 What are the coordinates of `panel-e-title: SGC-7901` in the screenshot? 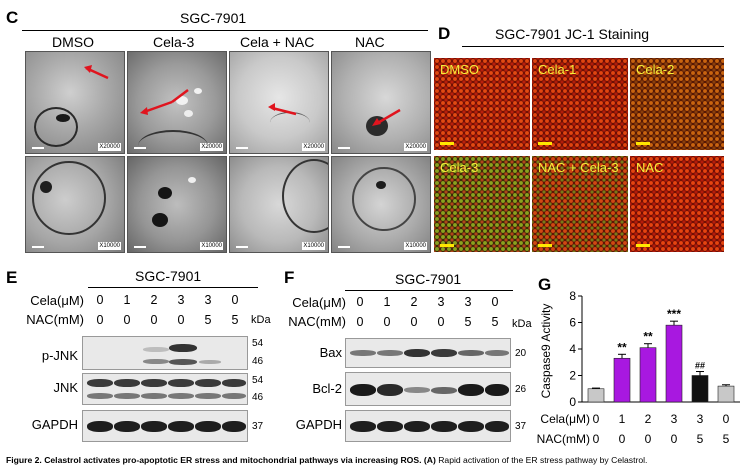 It's located at (168, 276).